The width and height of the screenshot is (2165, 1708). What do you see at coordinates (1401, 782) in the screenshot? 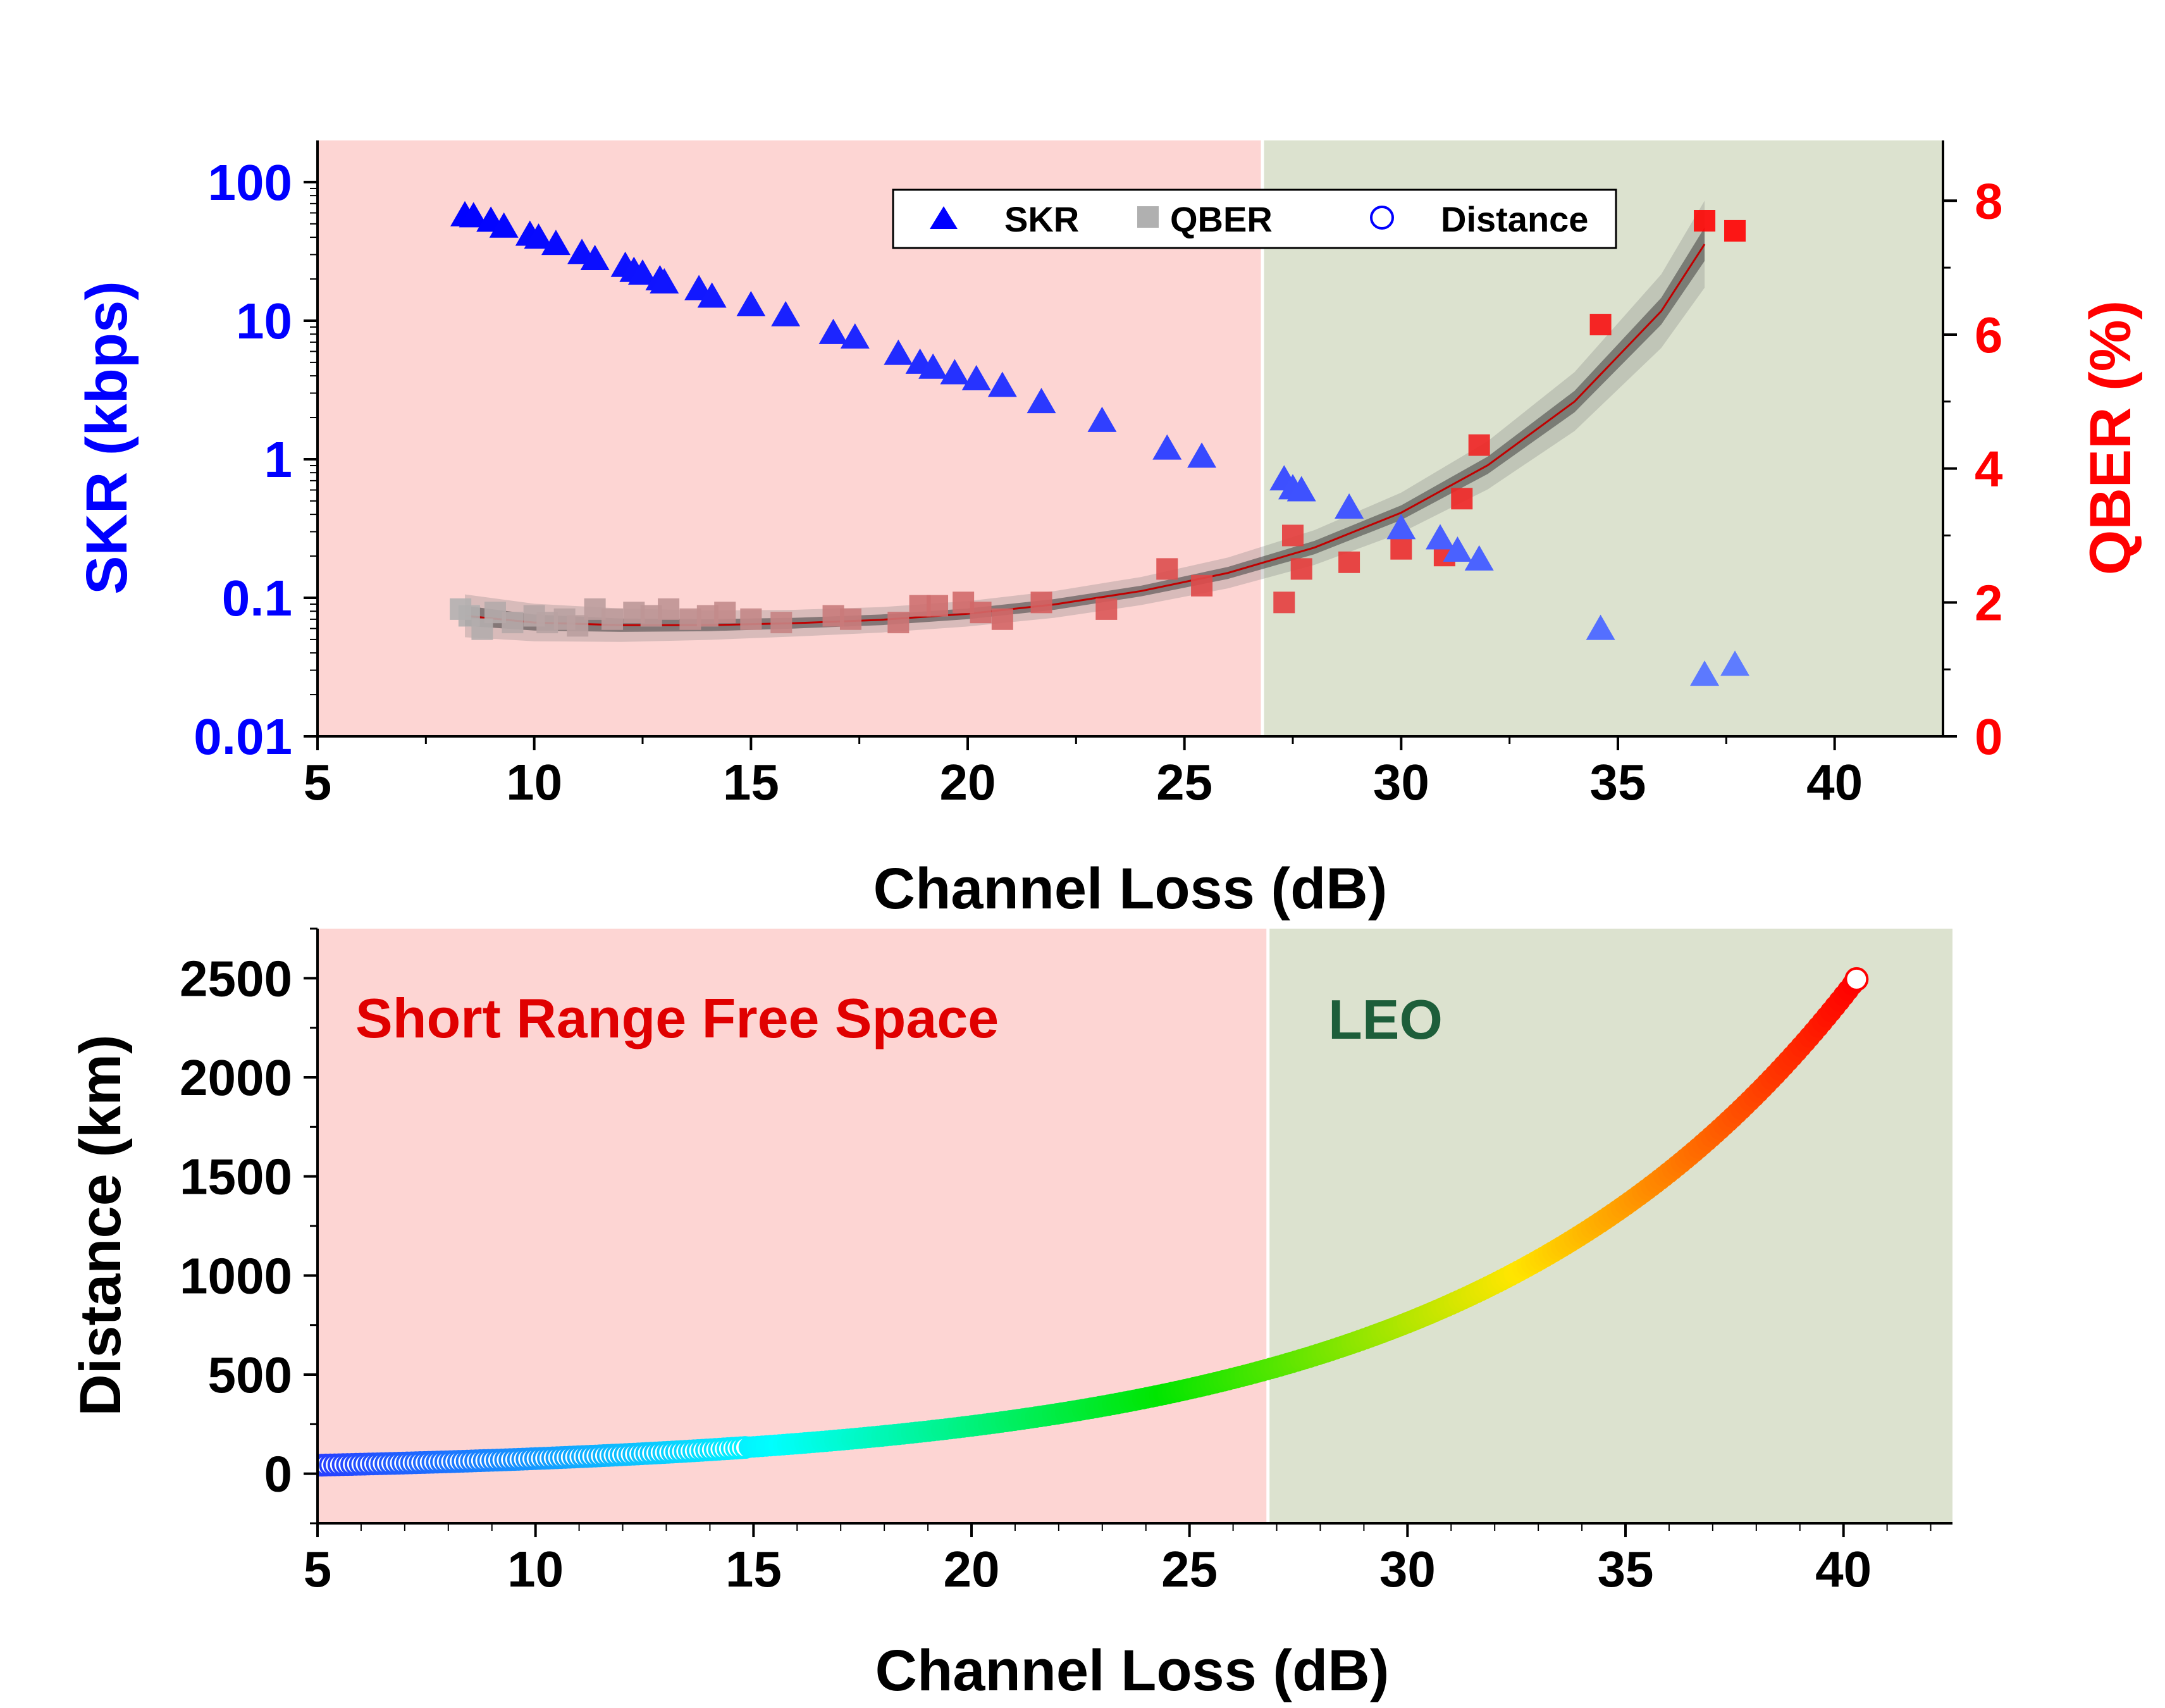
I see `top-x-tick-label: 30` at bounding box center [1401, 782].